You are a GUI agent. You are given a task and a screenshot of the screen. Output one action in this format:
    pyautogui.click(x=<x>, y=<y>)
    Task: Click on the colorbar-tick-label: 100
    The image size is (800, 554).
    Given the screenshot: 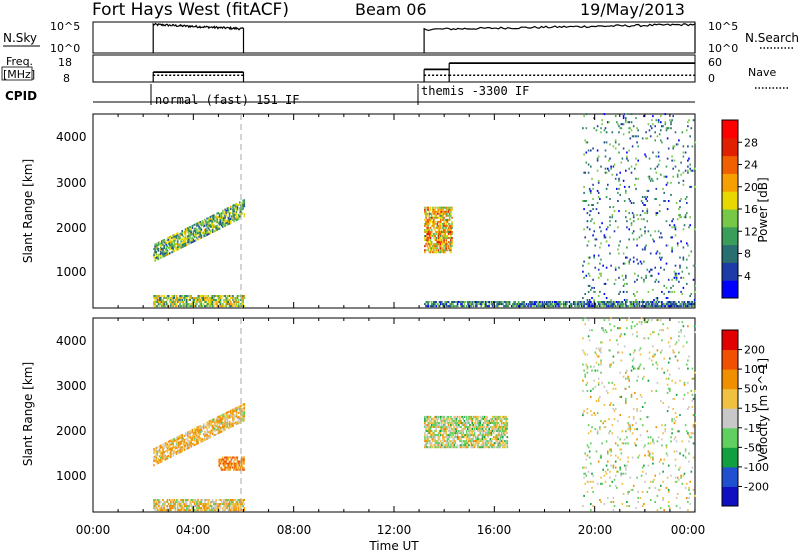 What is the action you would take?
    pyautogui.click(x=754, y=369)
    